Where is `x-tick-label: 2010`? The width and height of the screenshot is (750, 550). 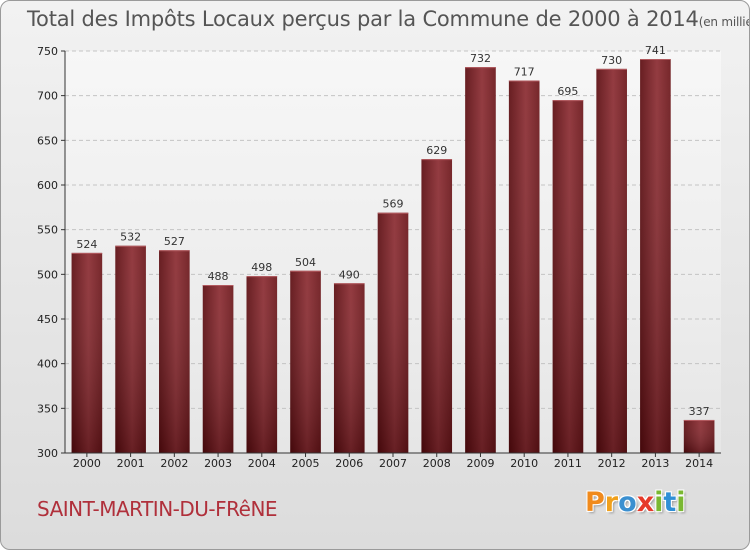 x-tick-label: 2010 is located at coordinates (524, 463).